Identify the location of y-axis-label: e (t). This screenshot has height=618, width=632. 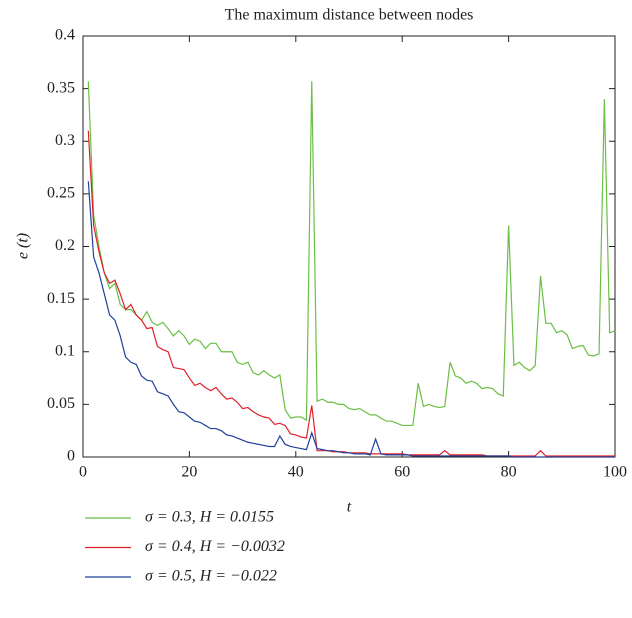
(23, 246).